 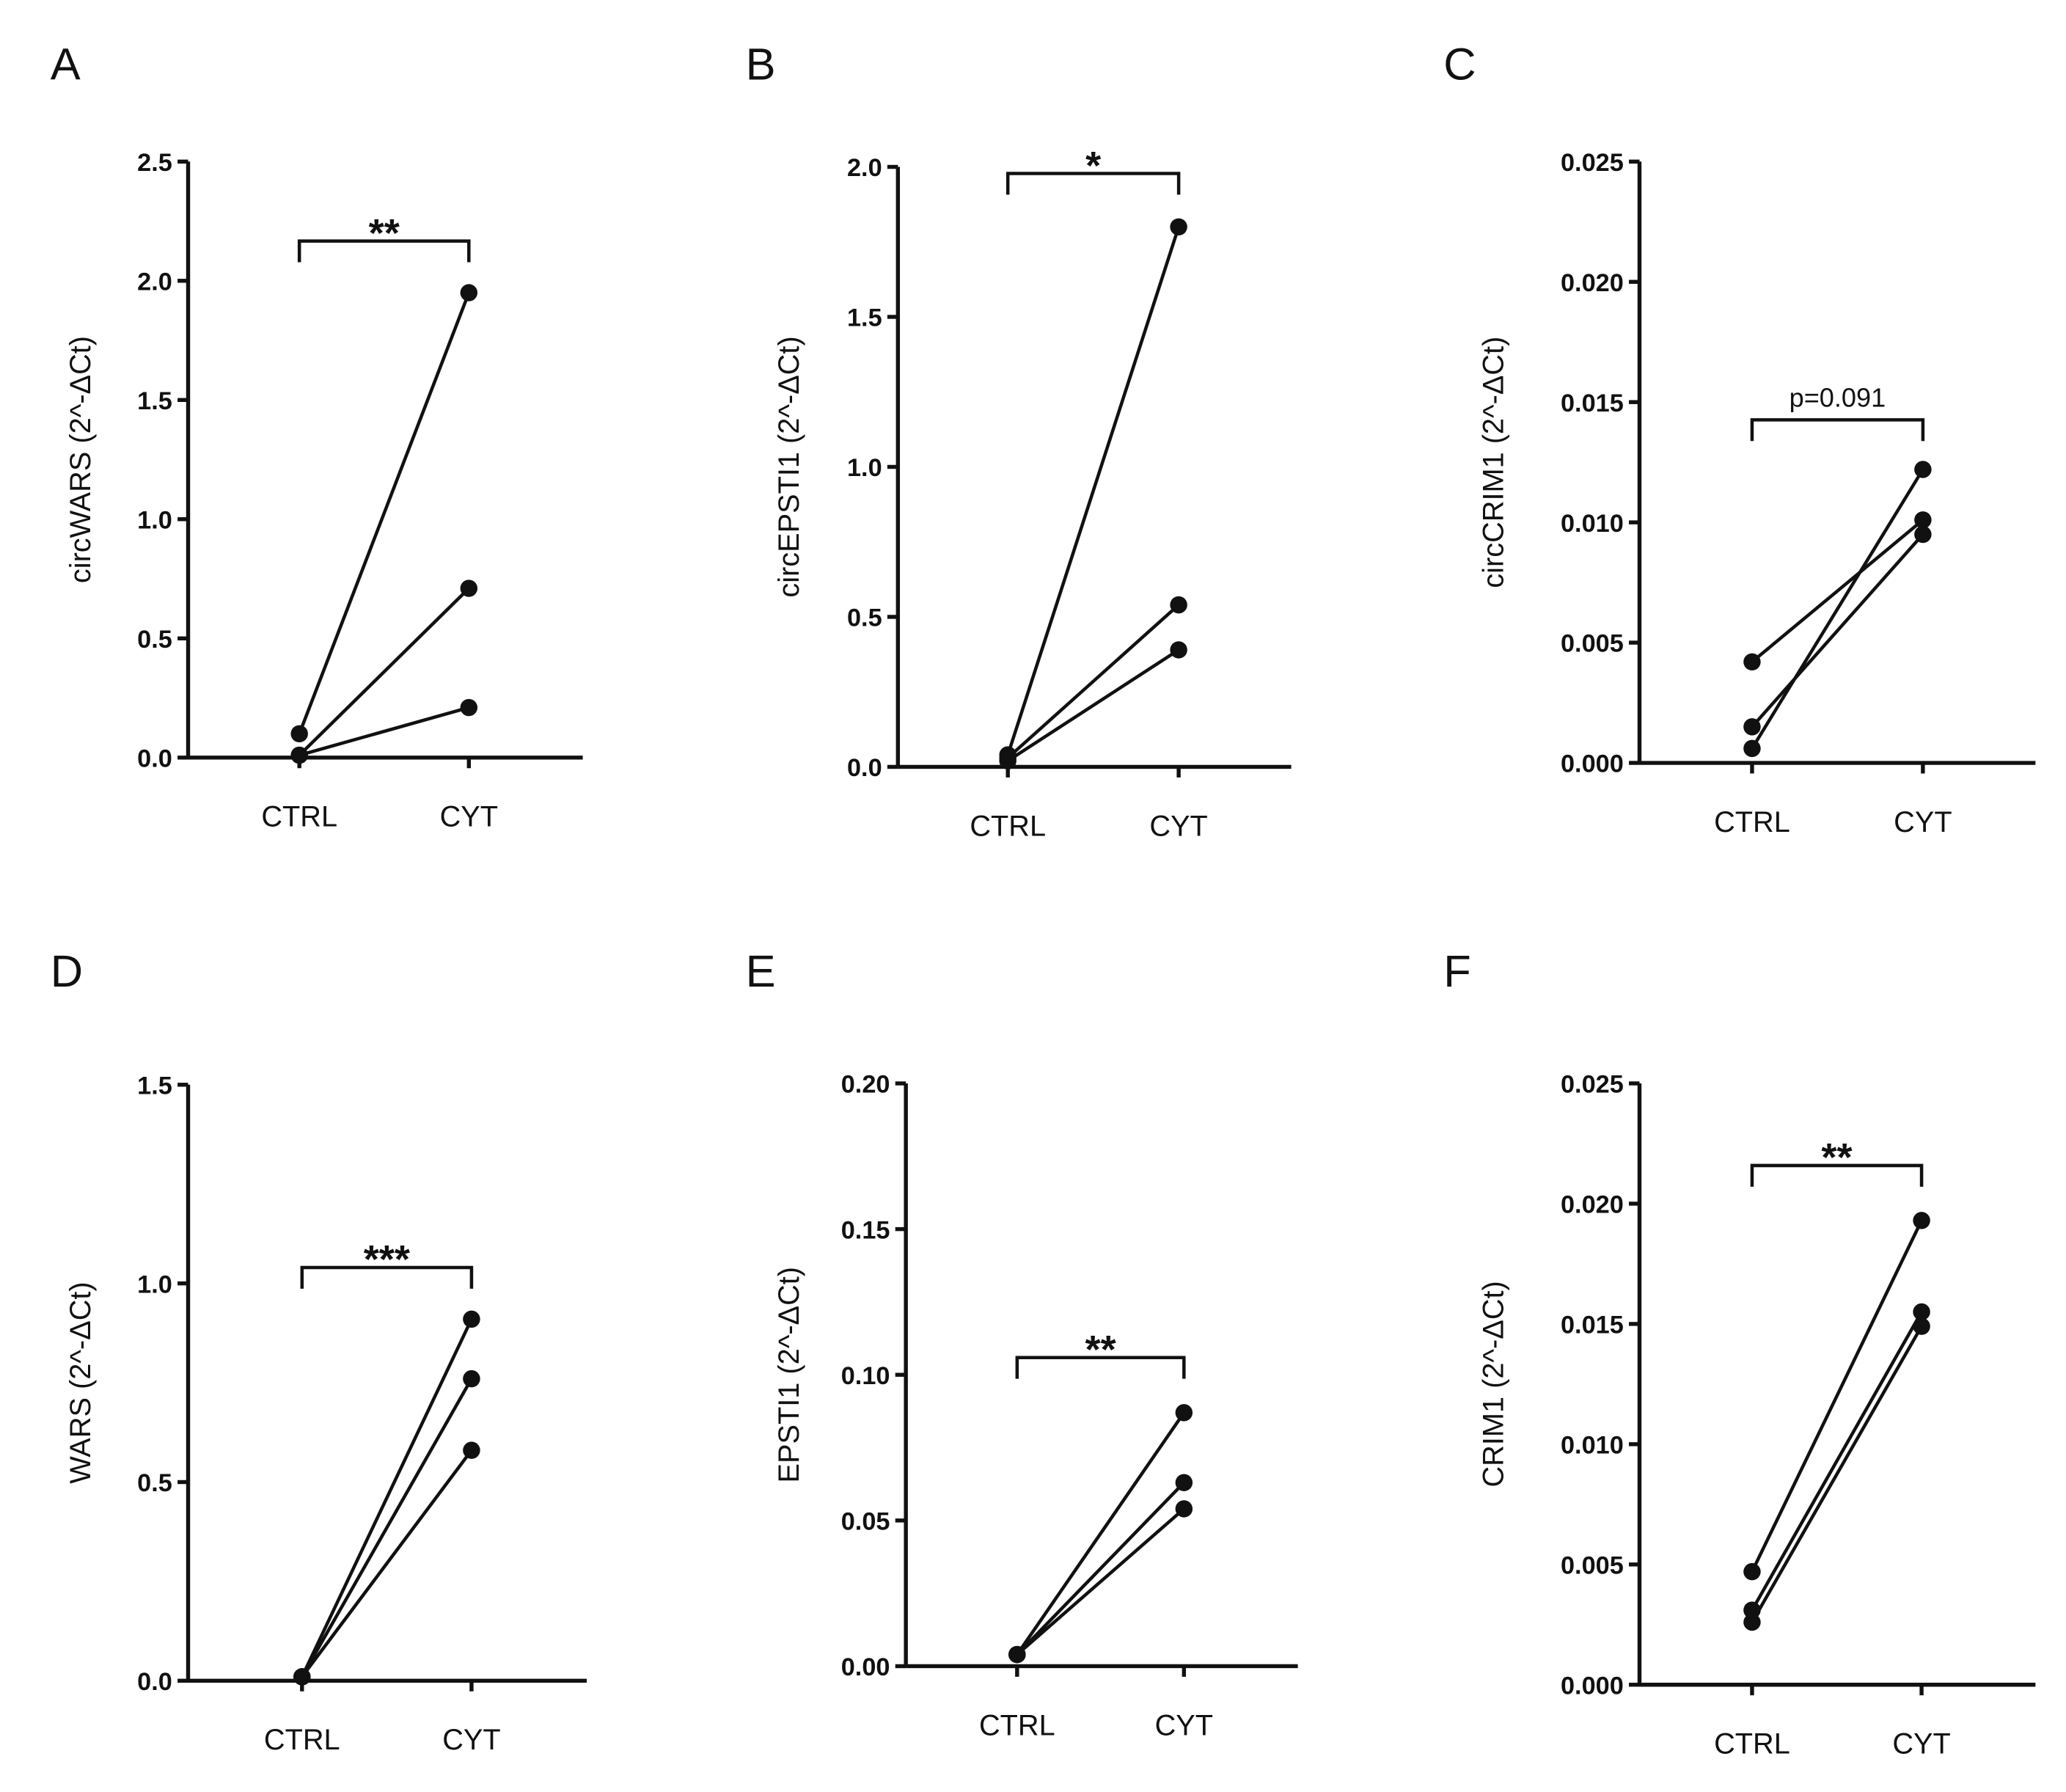 I want to click on y-tick-label: 0.20, so click(x=865, y=1085).